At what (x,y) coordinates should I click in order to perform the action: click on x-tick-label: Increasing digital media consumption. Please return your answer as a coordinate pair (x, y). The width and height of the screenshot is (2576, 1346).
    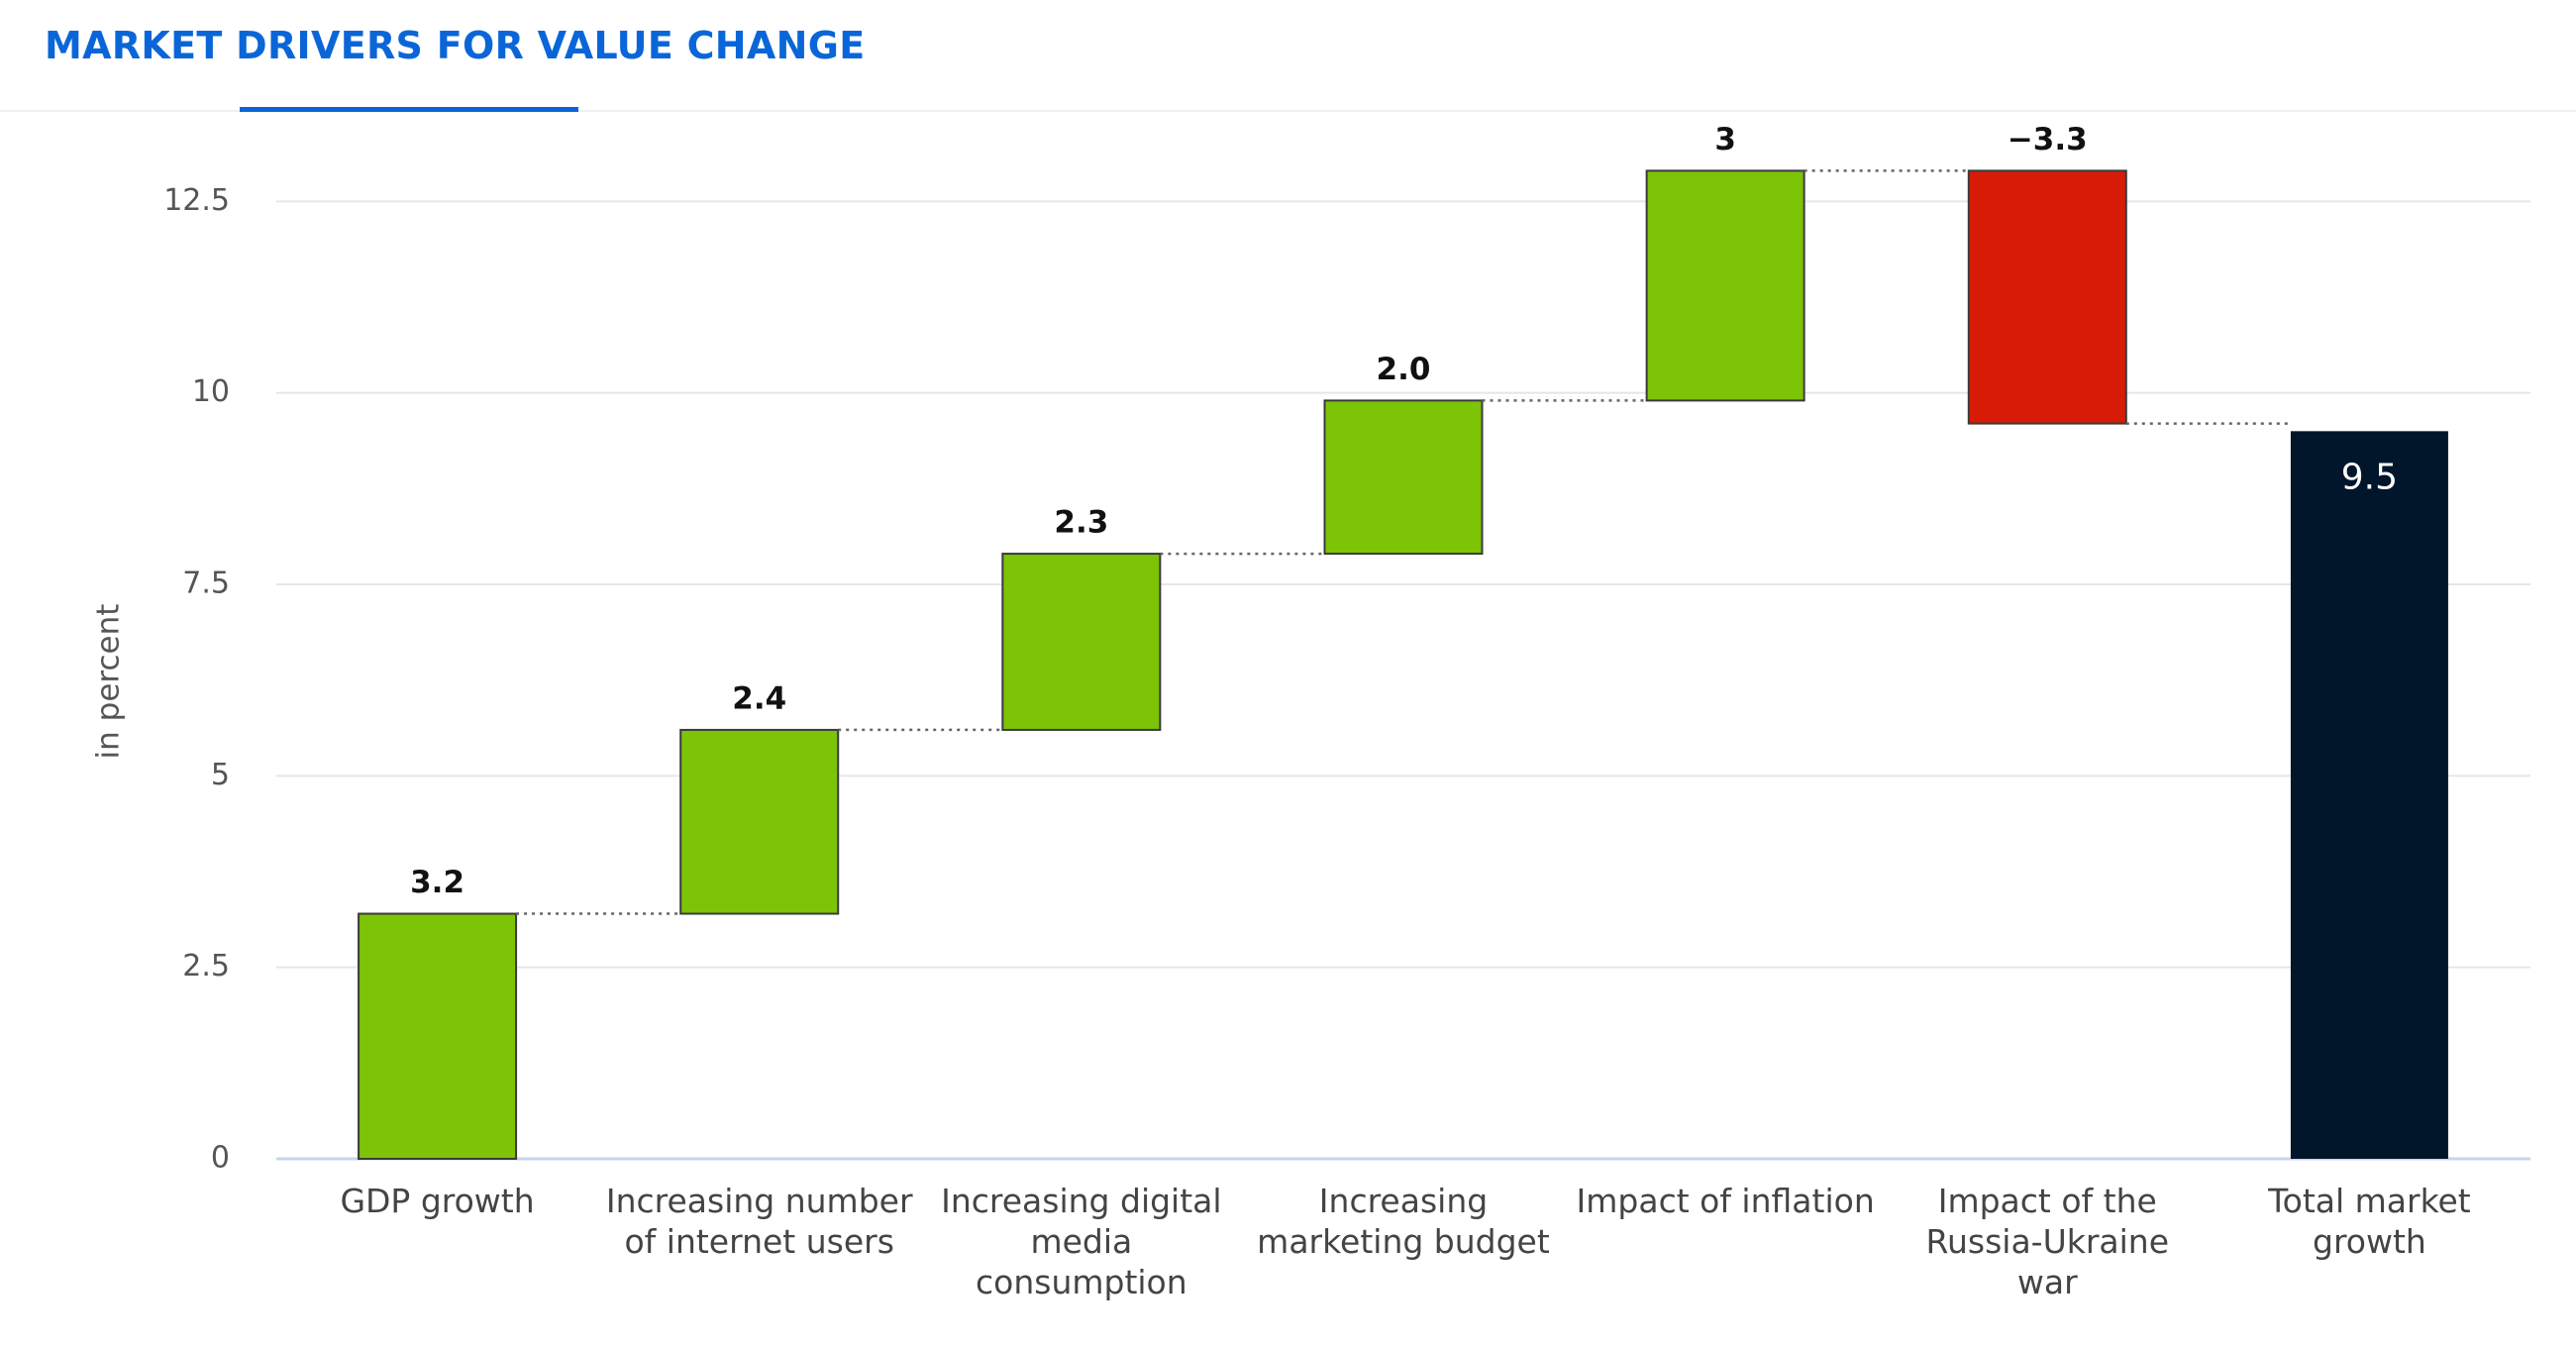
    Looking at the image, I should click on (1081, 1241).